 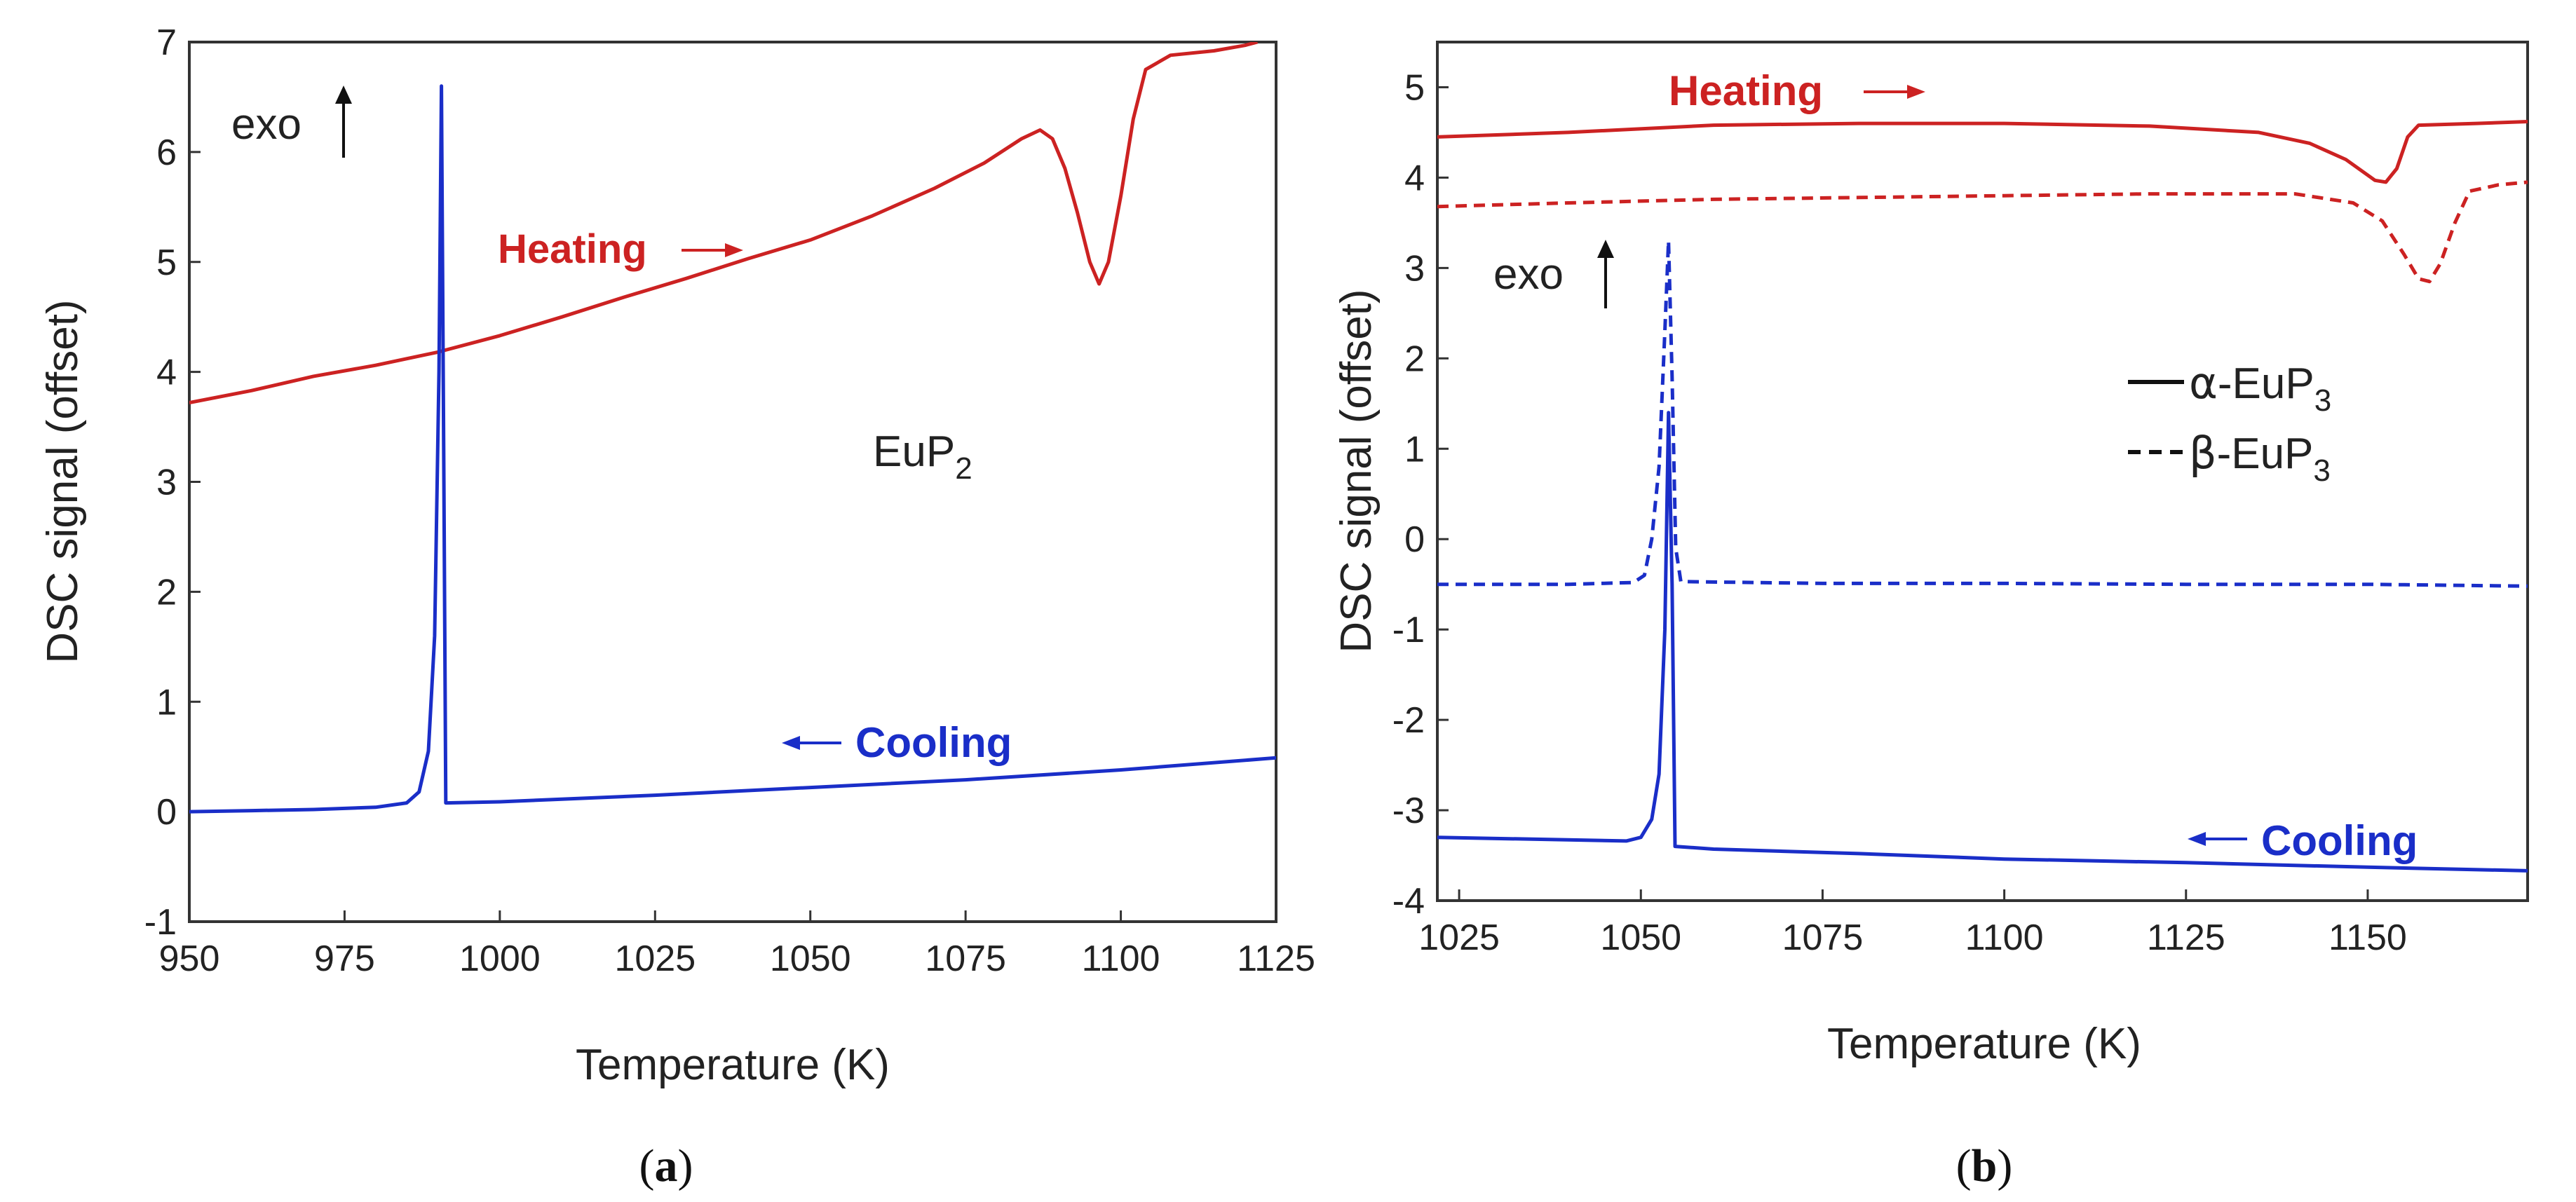 I want to click on panel-b-cooling-annotation: Cooling, so click(x=2303, y=840).